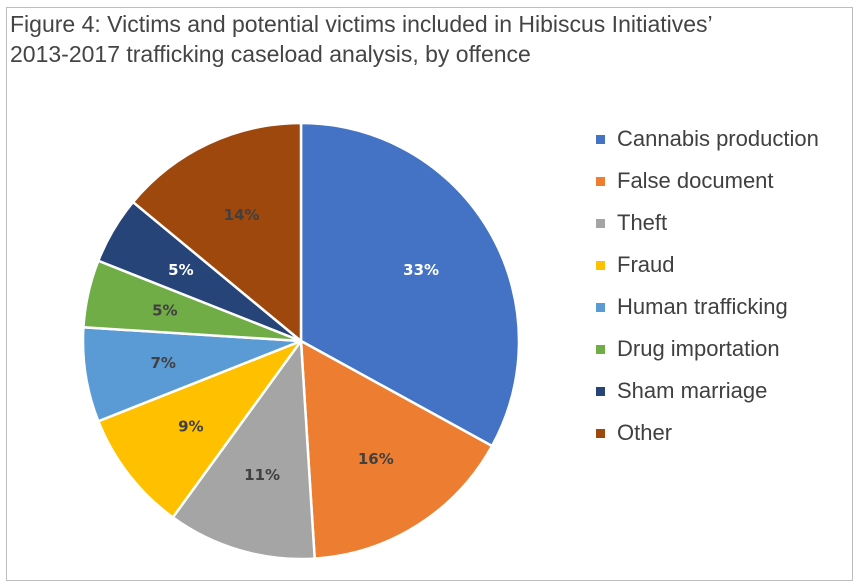  I want to click on legend-label: Fraud, so click(646, 264).